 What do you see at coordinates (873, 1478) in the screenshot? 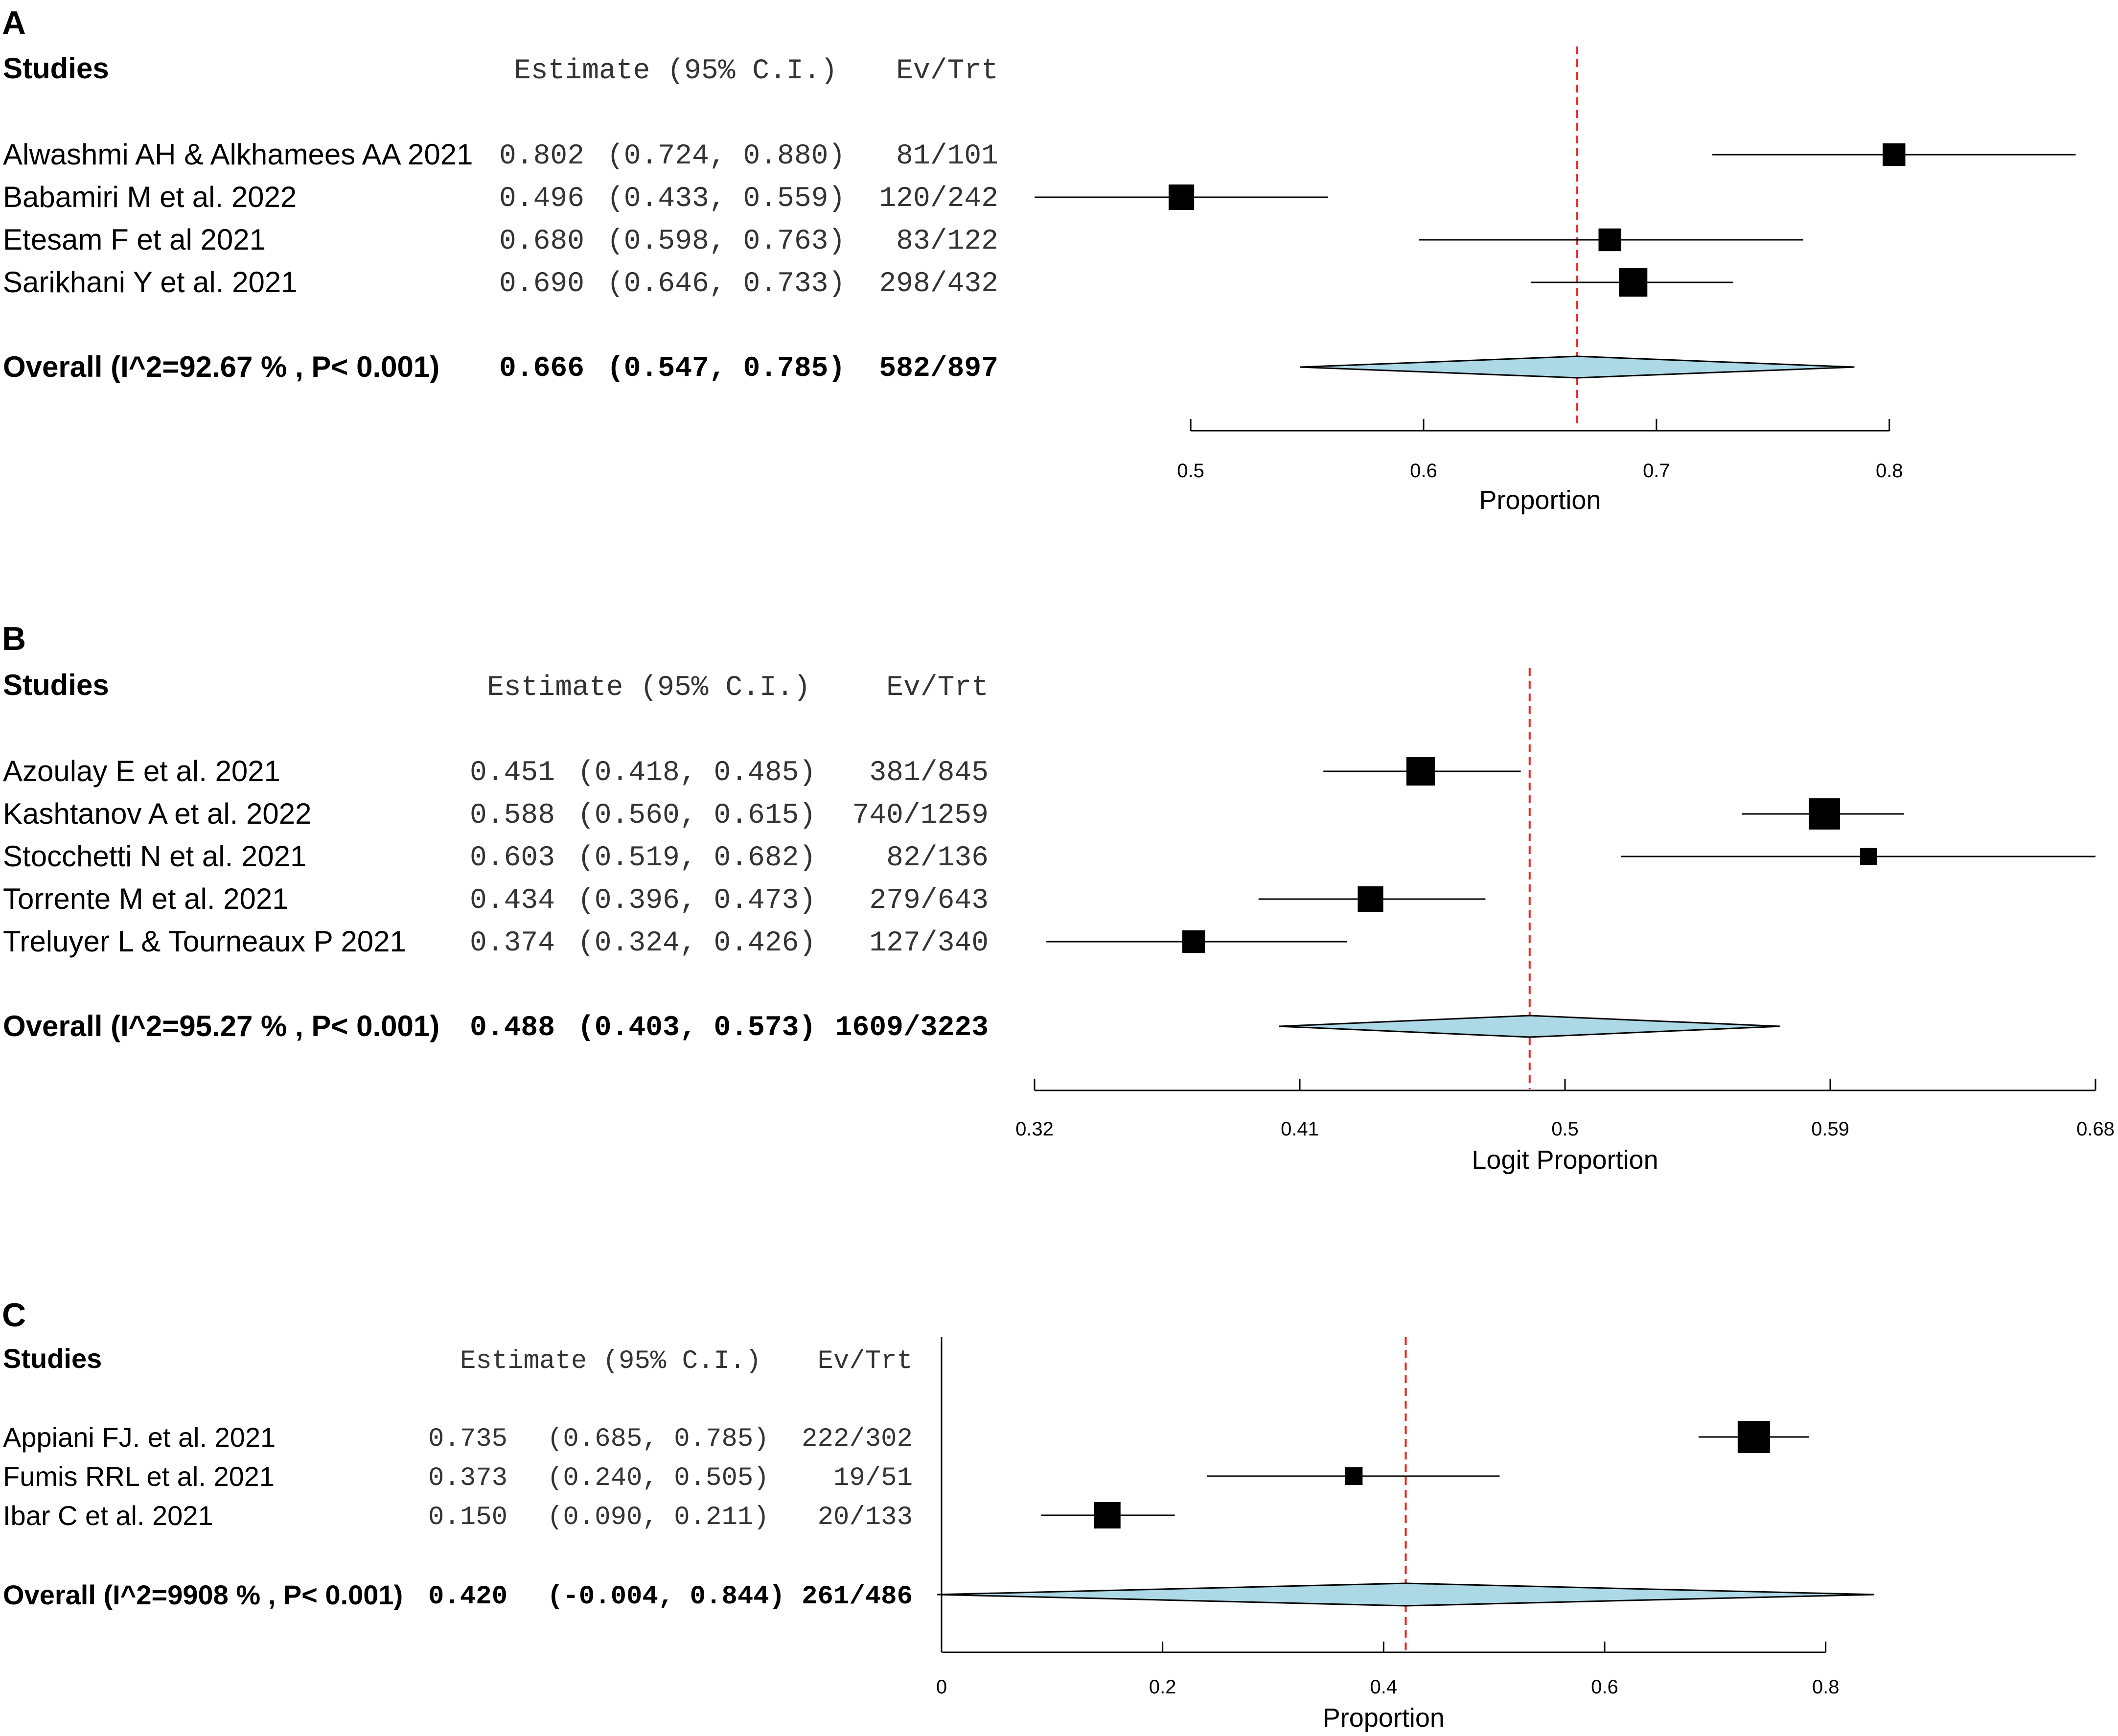
I see `study-evtrt: 19/51` at bounding box center [873, 1478].